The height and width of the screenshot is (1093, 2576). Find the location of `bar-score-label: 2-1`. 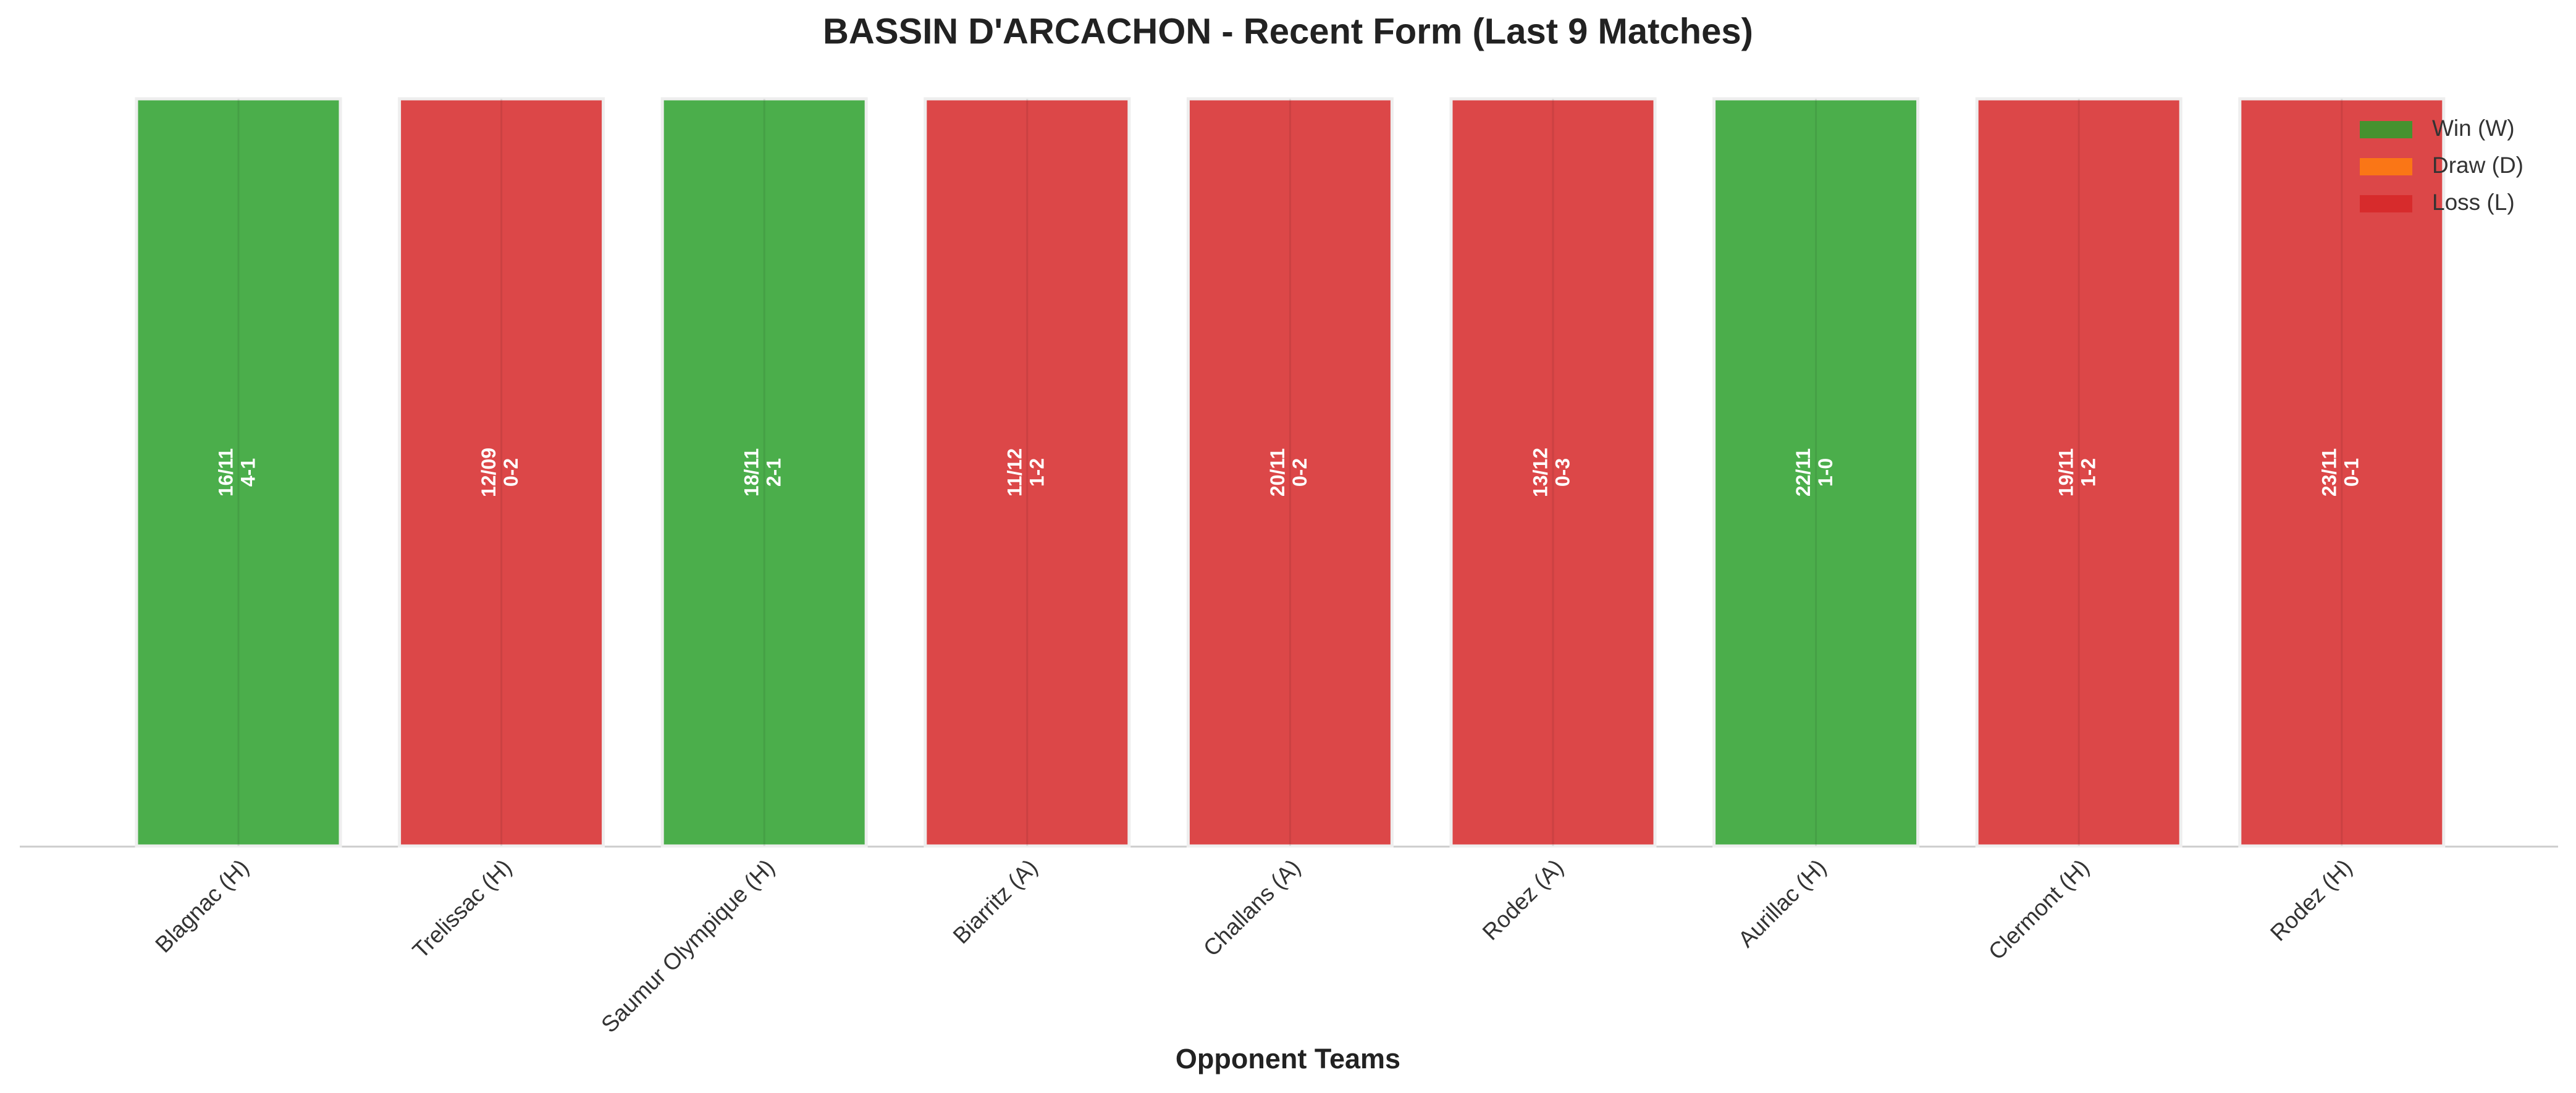

bar-score-label: 2-1 is located at coordinates (774, 472).